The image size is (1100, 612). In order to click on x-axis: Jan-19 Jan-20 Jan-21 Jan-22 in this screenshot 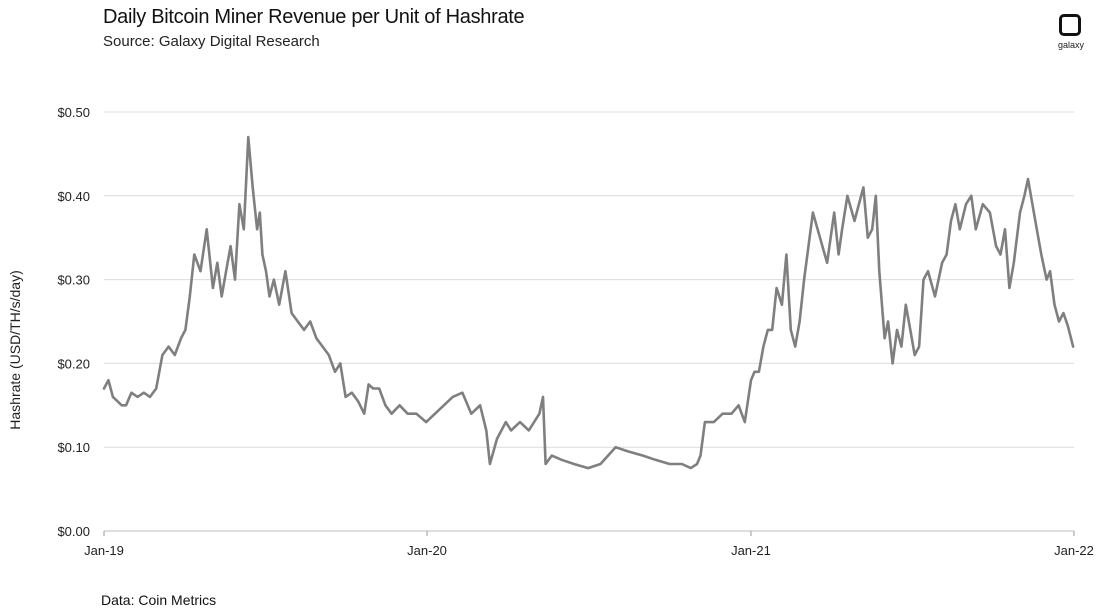, I will do `click(589, 544)`.